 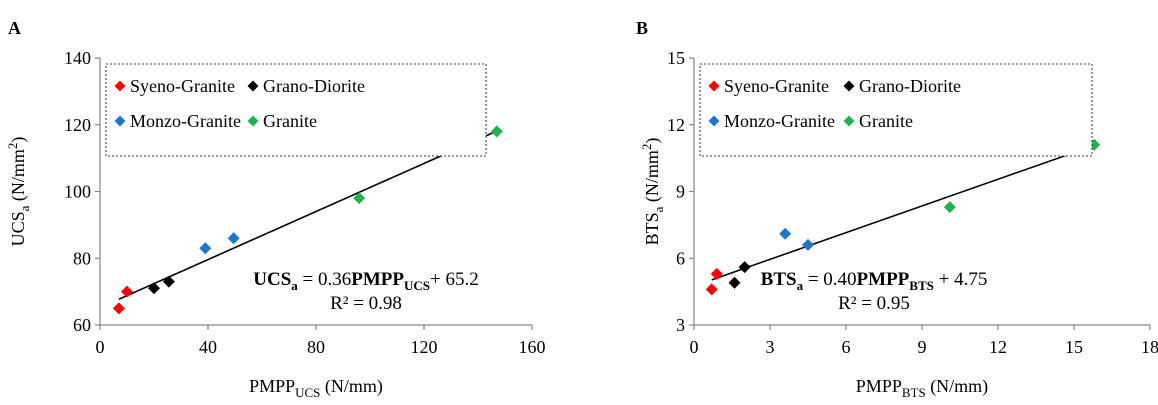 What do you see at coordinates (532, 347) in the screenshot?
I see `x-tick-label: 160` at bounding box center [532, 347].